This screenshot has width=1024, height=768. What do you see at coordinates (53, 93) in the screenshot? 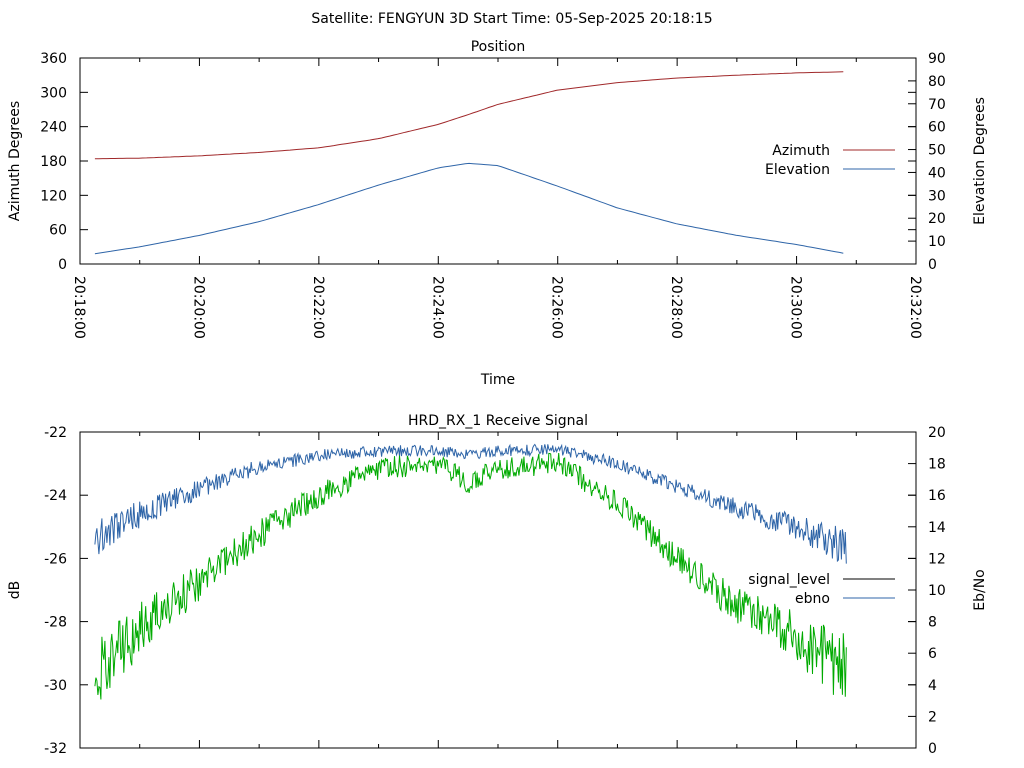
I see `y-tick-label: 300` at bounding box center [53, 93].